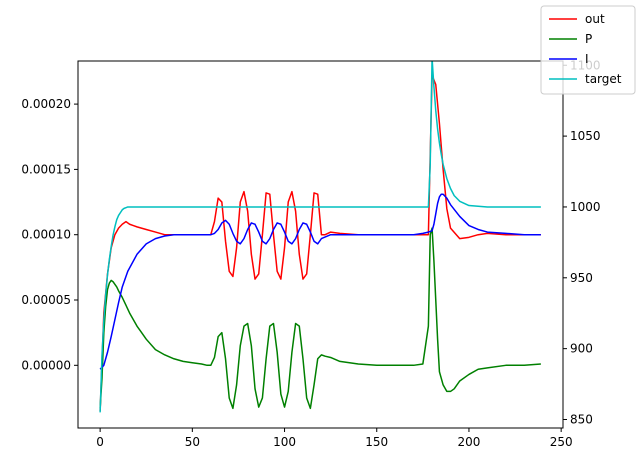 The width and height of the screenshot is (639, 463). I want to click on y-tick-label: 0.00005, so click(46, 300).